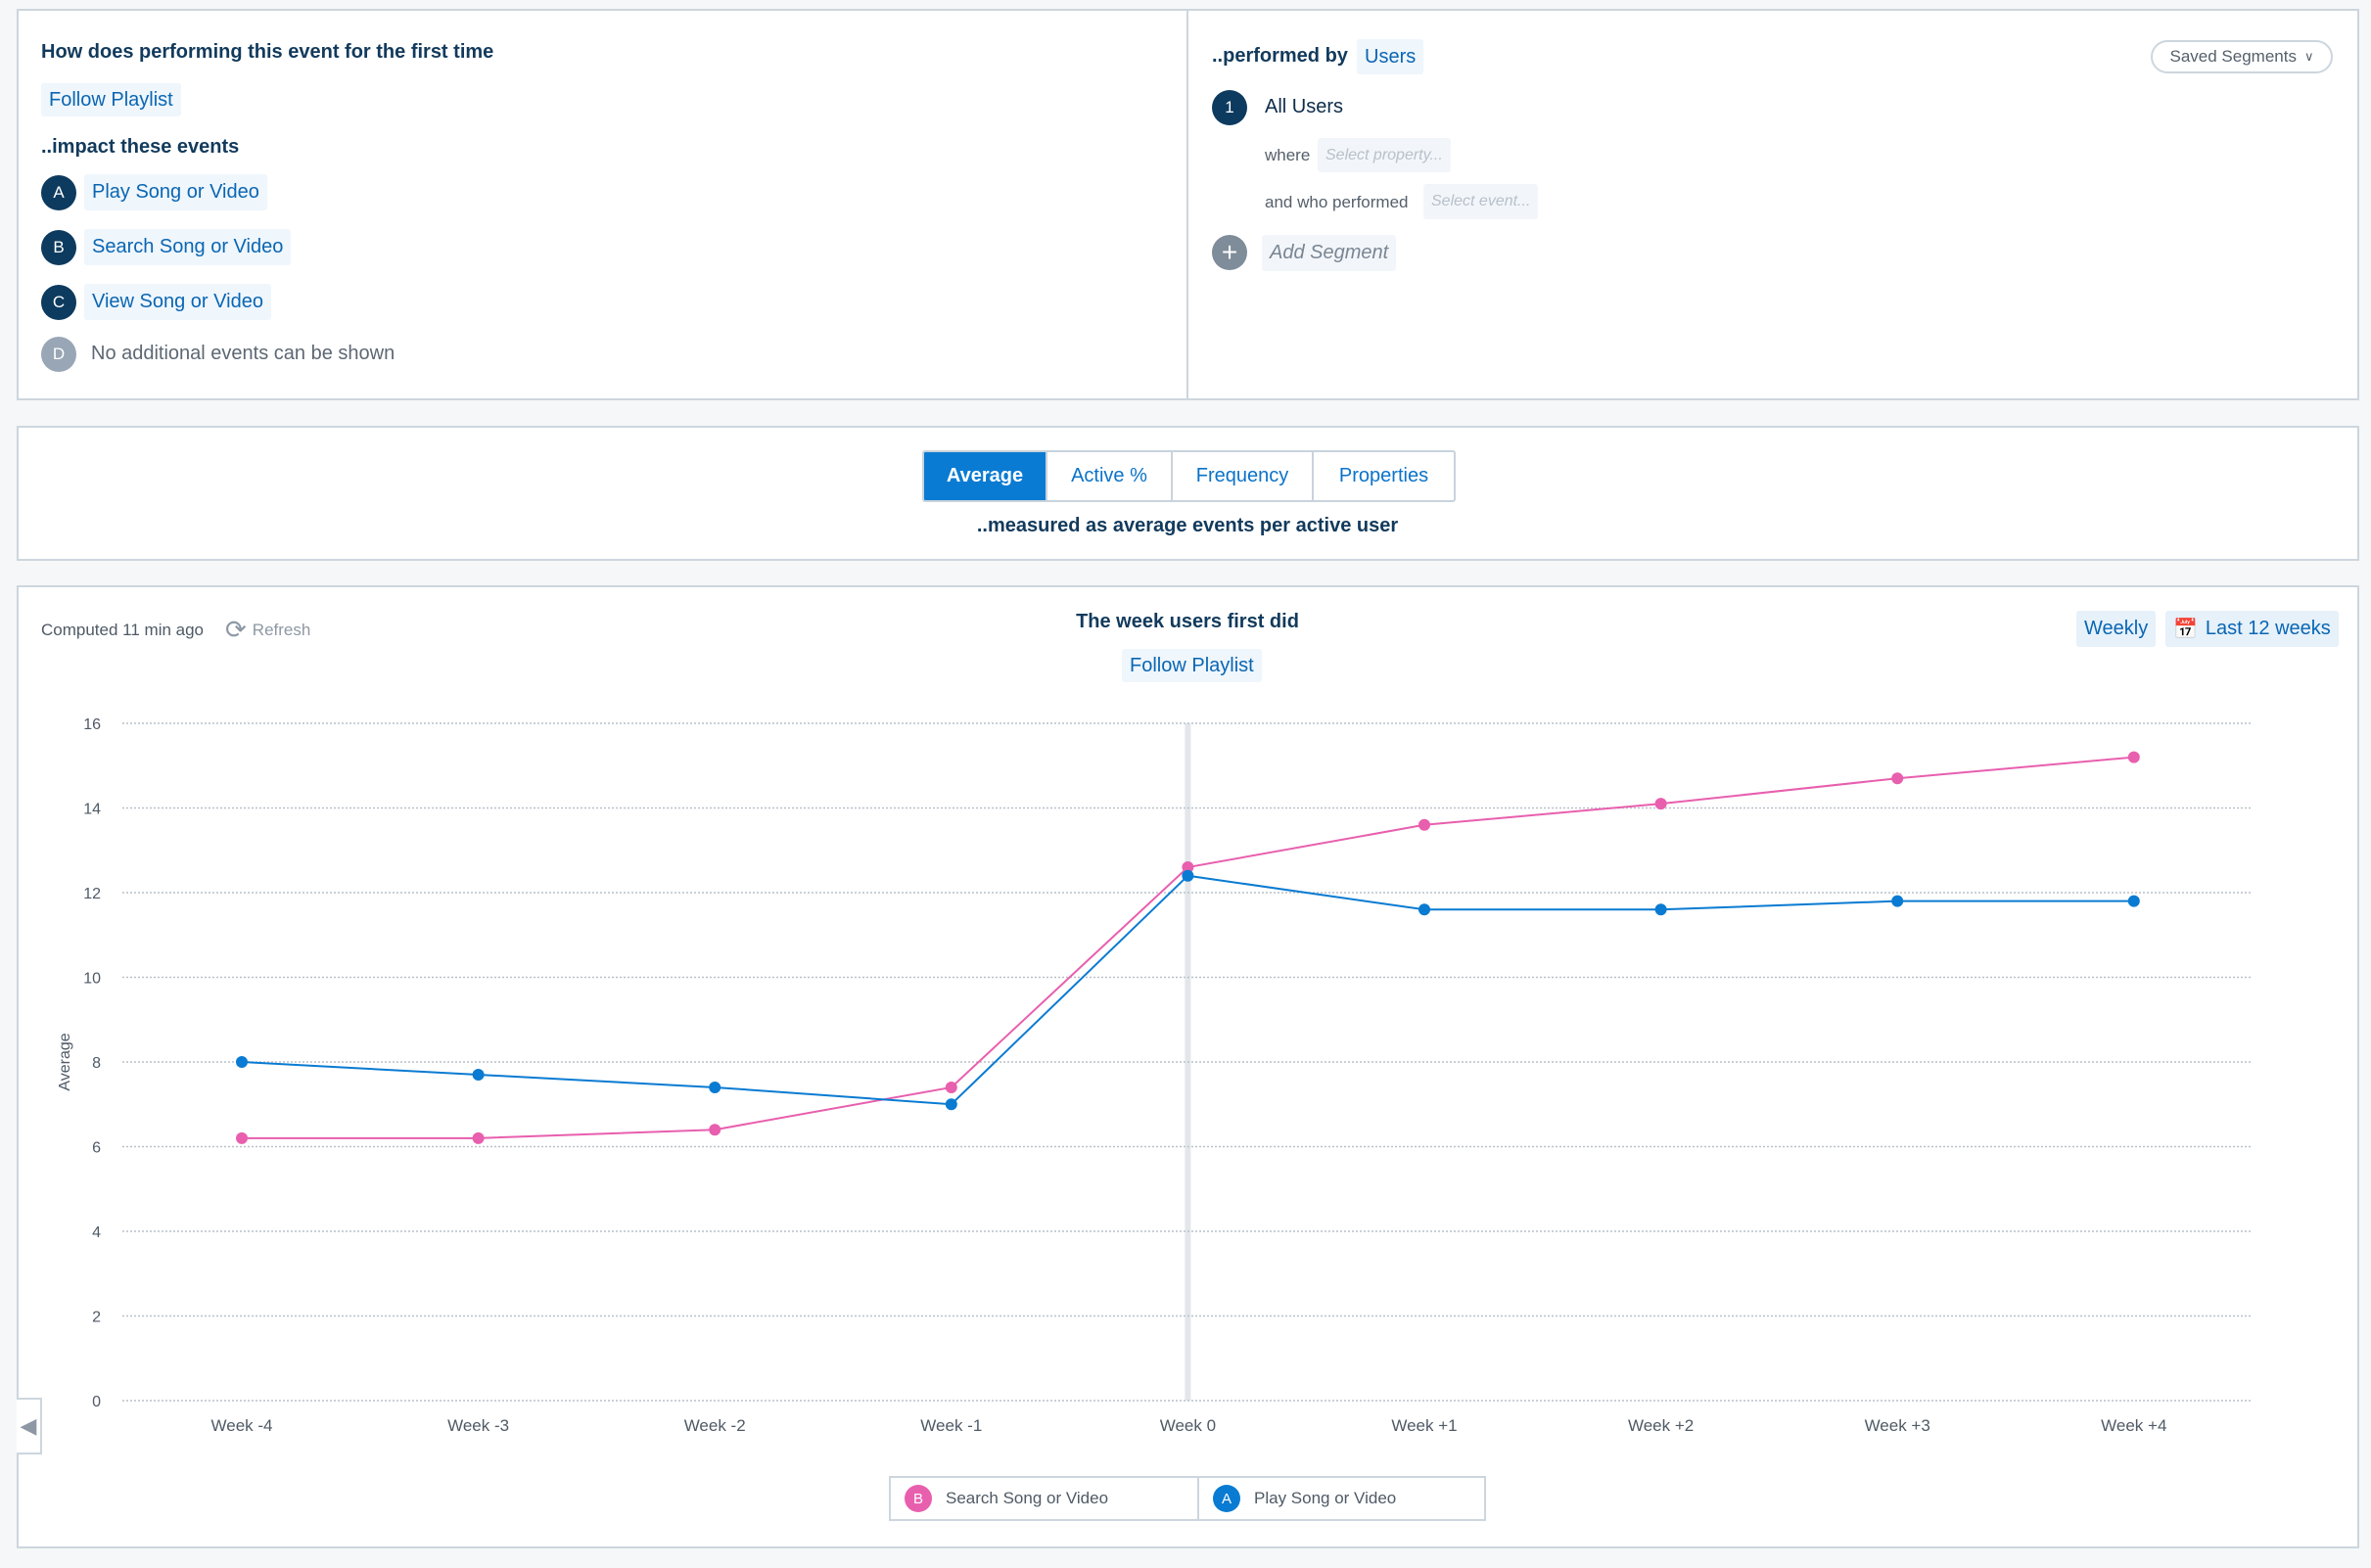  I want to click on results-event-chip: Follow Playlist, so click(1192, 665).